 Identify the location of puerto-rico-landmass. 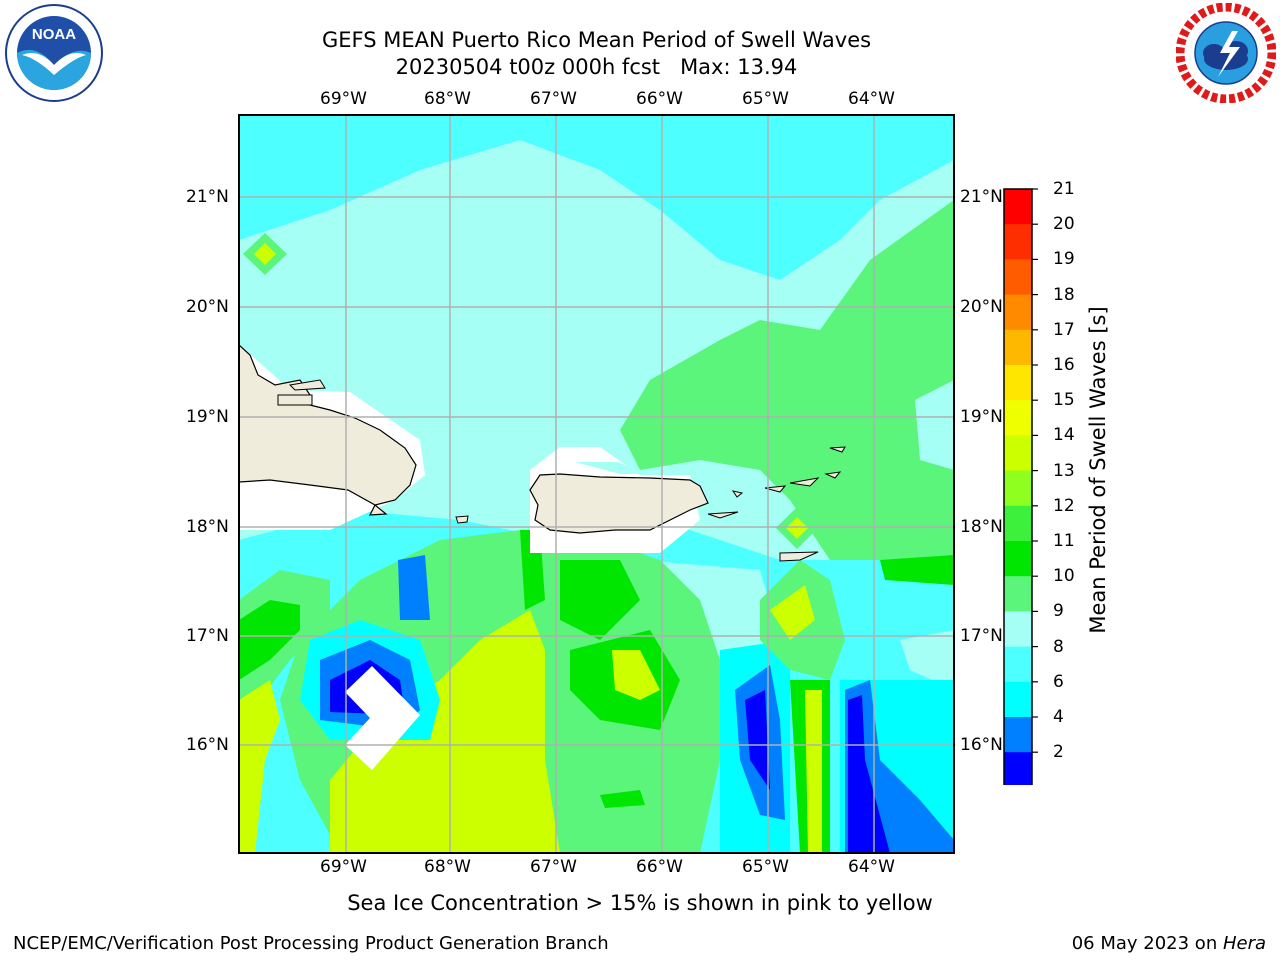
(619, 503).